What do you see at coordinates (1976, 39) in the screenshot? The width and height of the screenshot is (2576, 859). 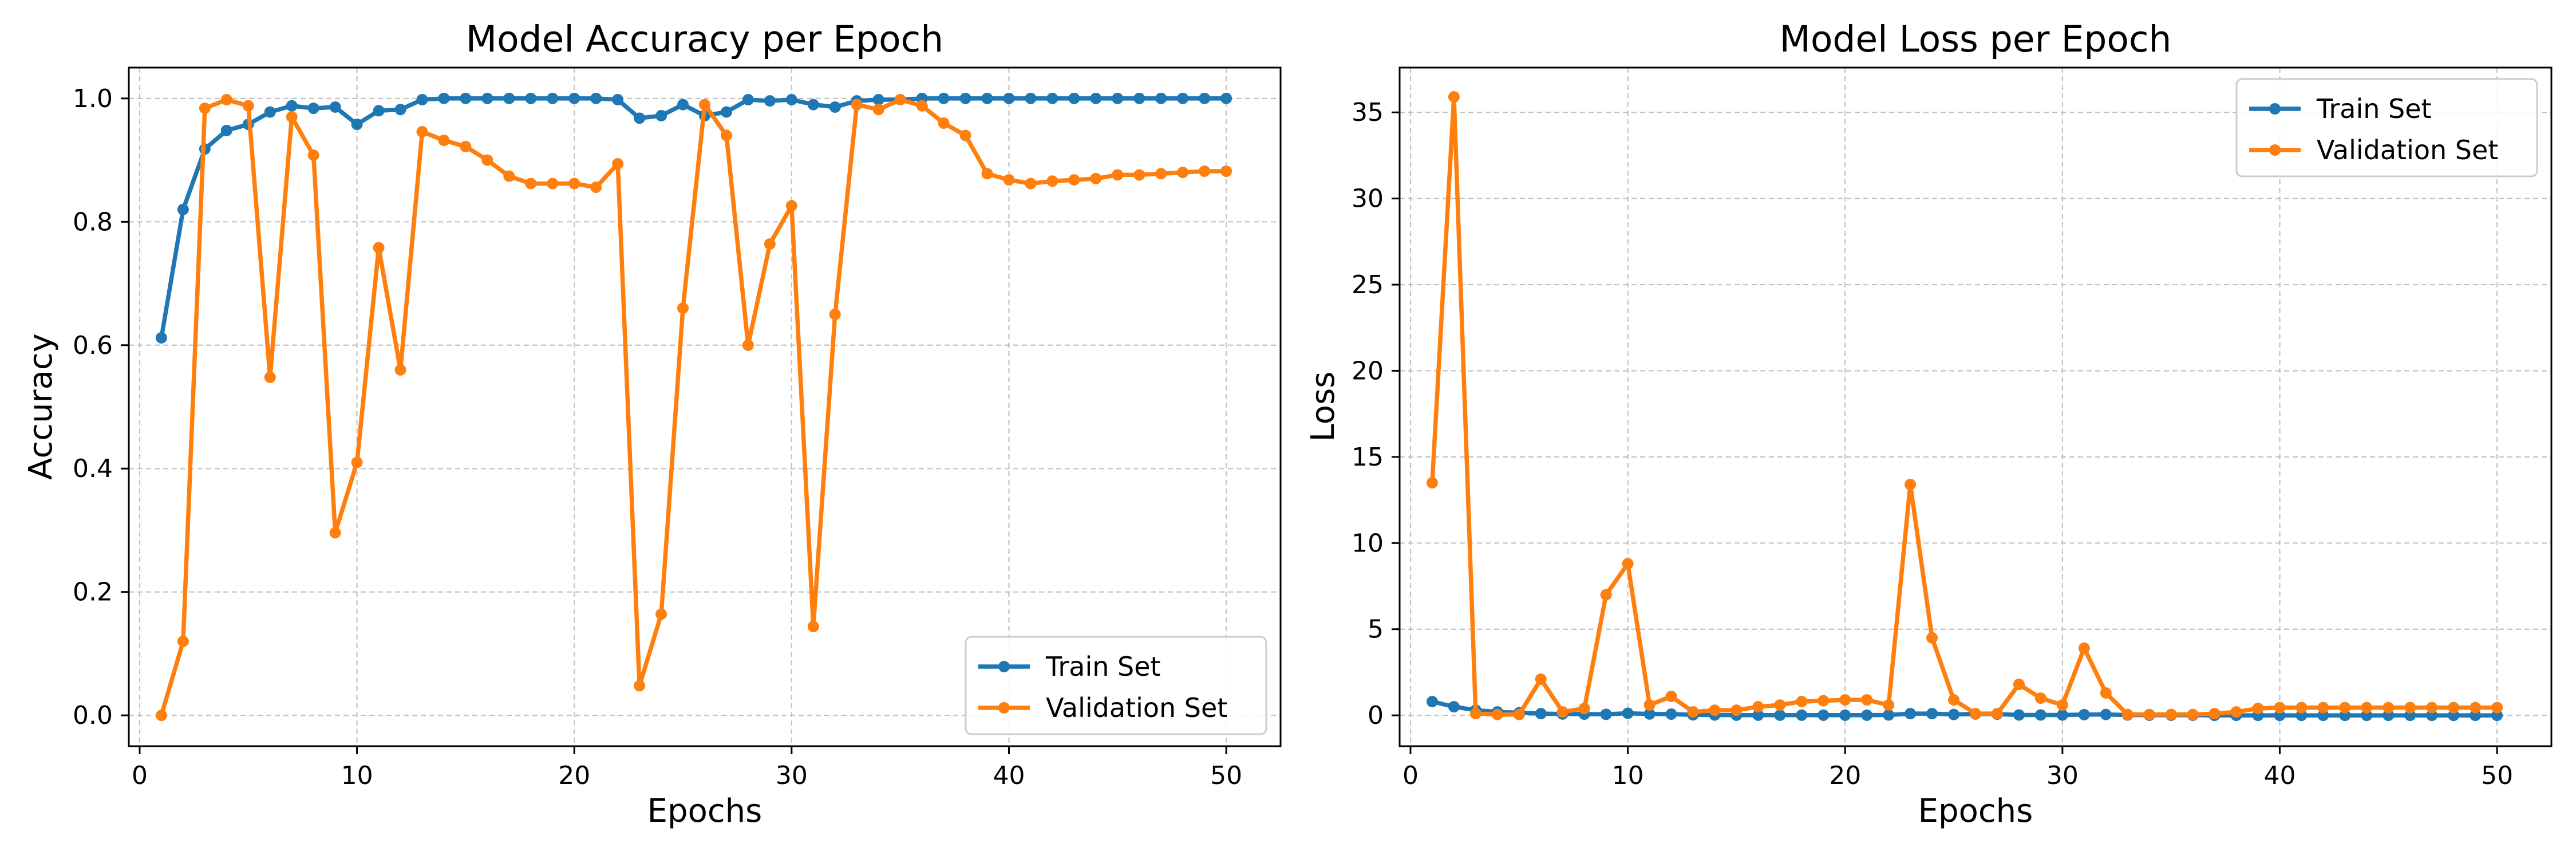 I see `loss-chart-title: Model Loss per Epoch` at bounding box center [1976, 39].